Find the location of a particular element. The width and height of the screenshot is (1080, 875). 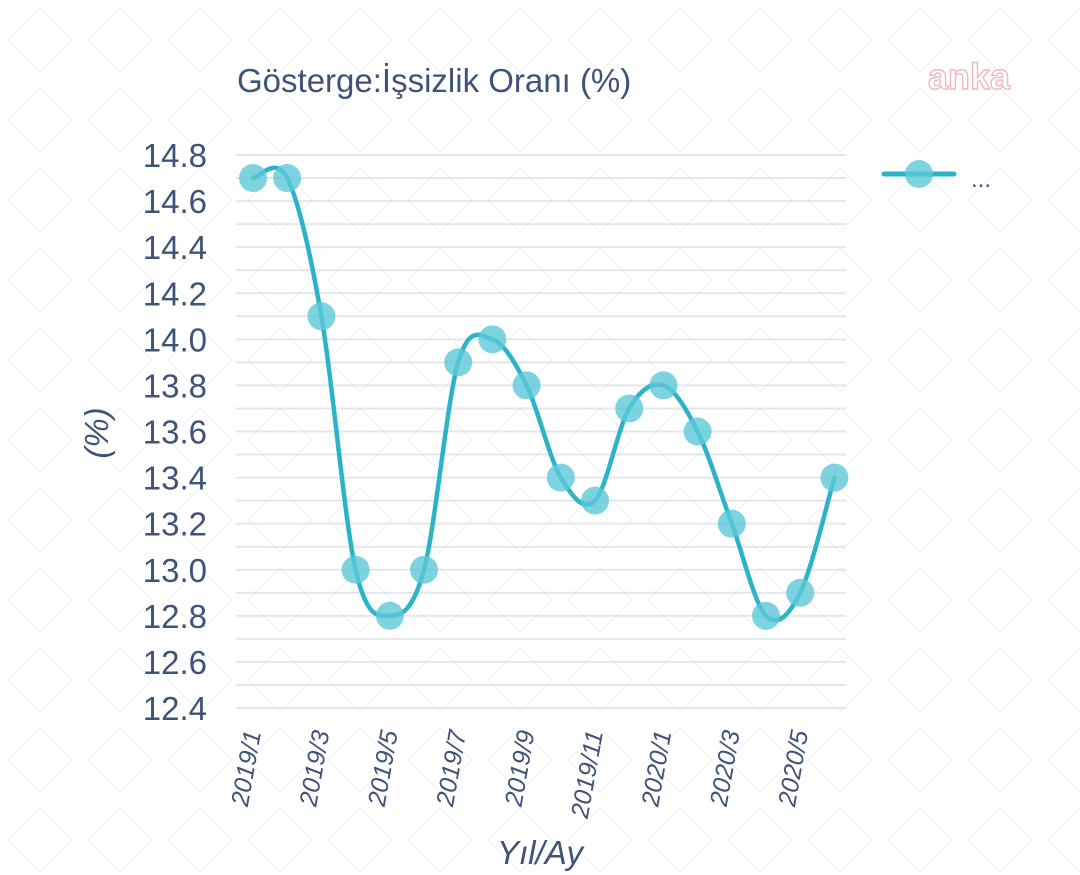

y-tick-label: 13.4 is located at coordinates (175, 478).